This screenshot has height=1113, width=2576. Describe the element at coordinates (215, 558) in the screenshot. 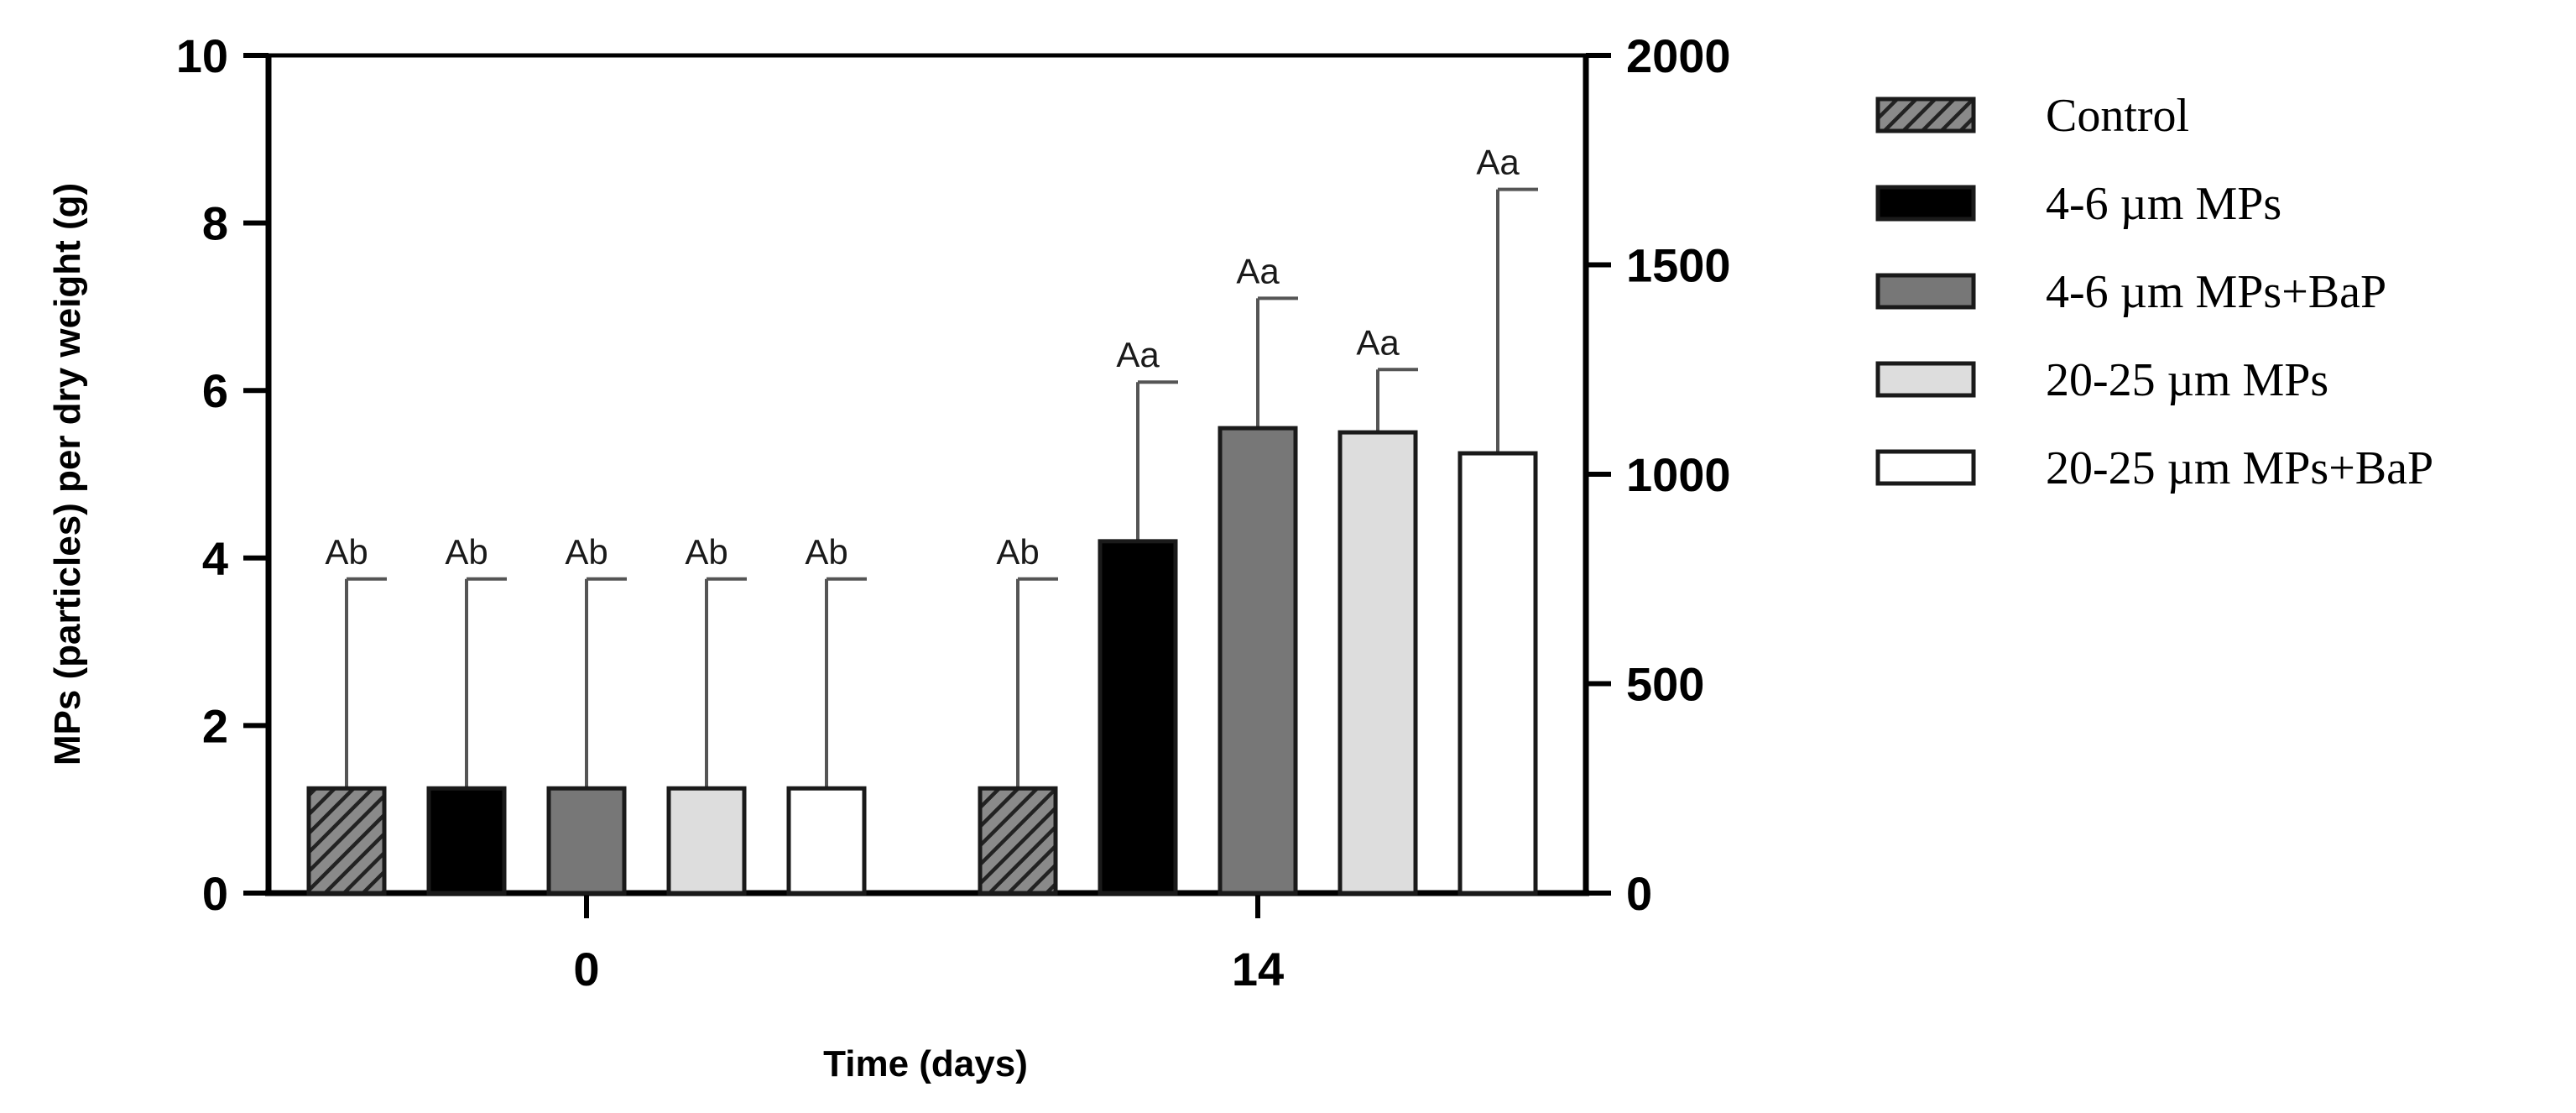

I see `left-y-tick-label: 4` at that location.